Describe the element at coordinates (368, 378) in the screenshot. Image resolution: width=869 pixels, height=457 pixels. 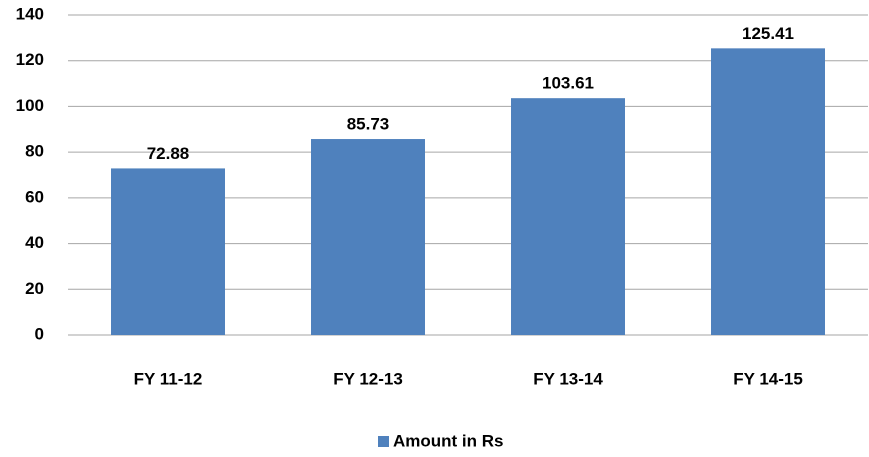
I see `x-tick-label: FY 12-13` at that location.